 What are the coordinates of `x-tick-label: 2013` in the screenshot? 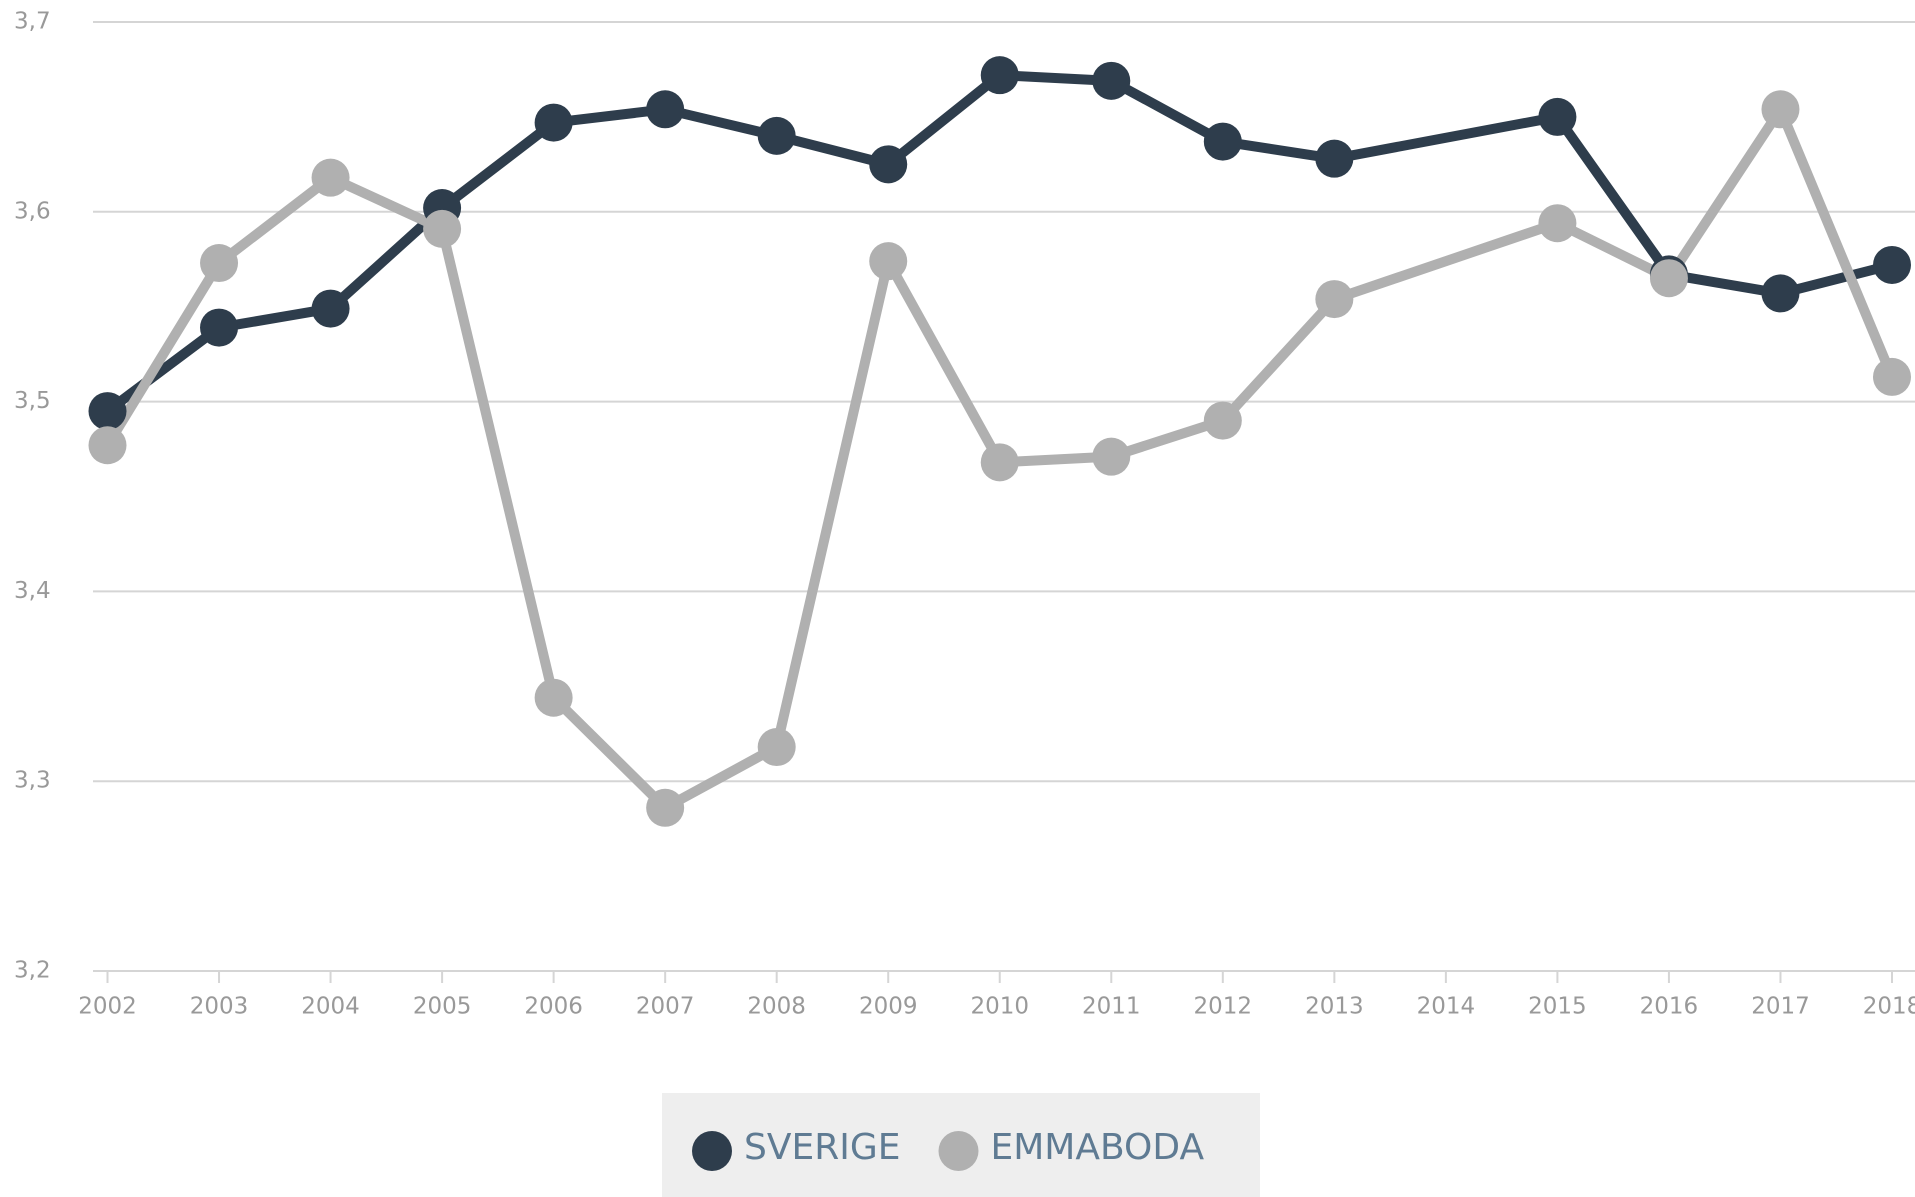 It's located at (1334, 1007).